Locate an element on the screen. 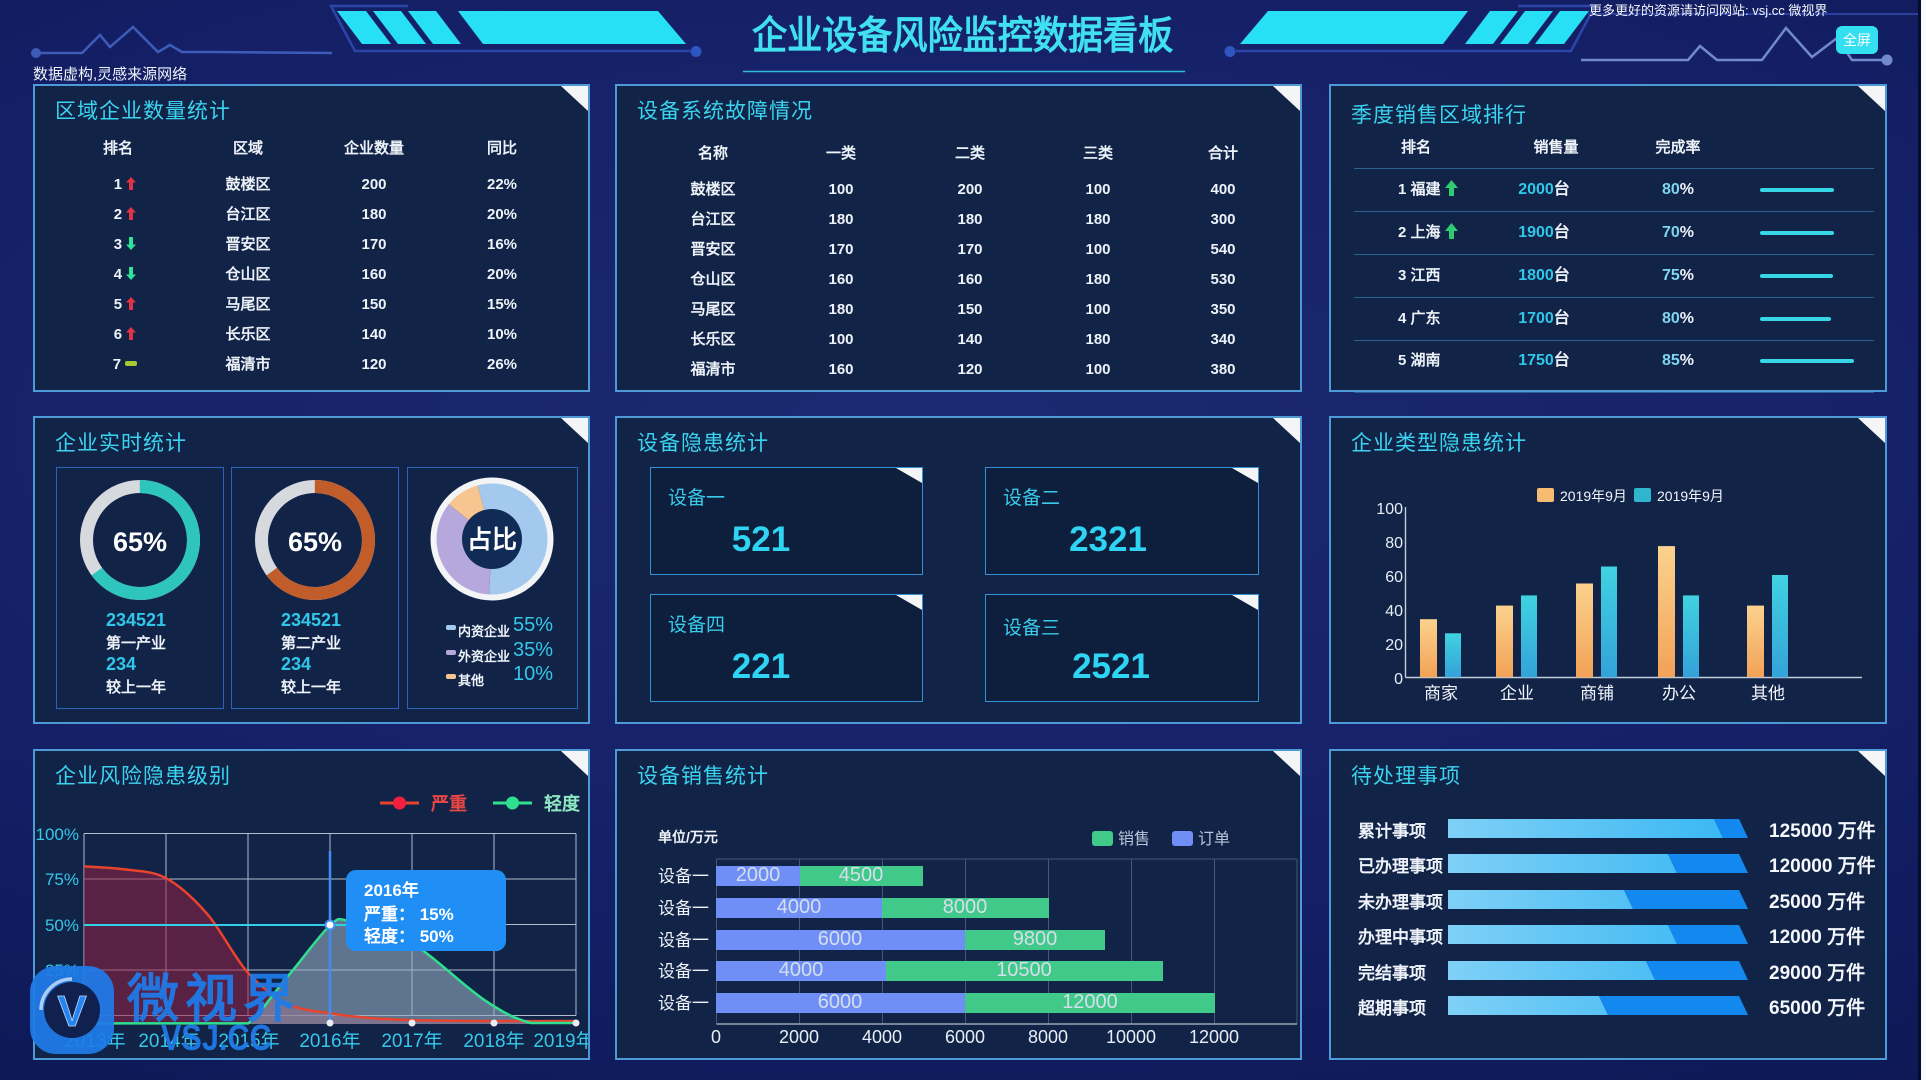 The height and width of the screenshot is (1080, 1926). svg-text: 10000 is located at coordinates (1131, 1037).